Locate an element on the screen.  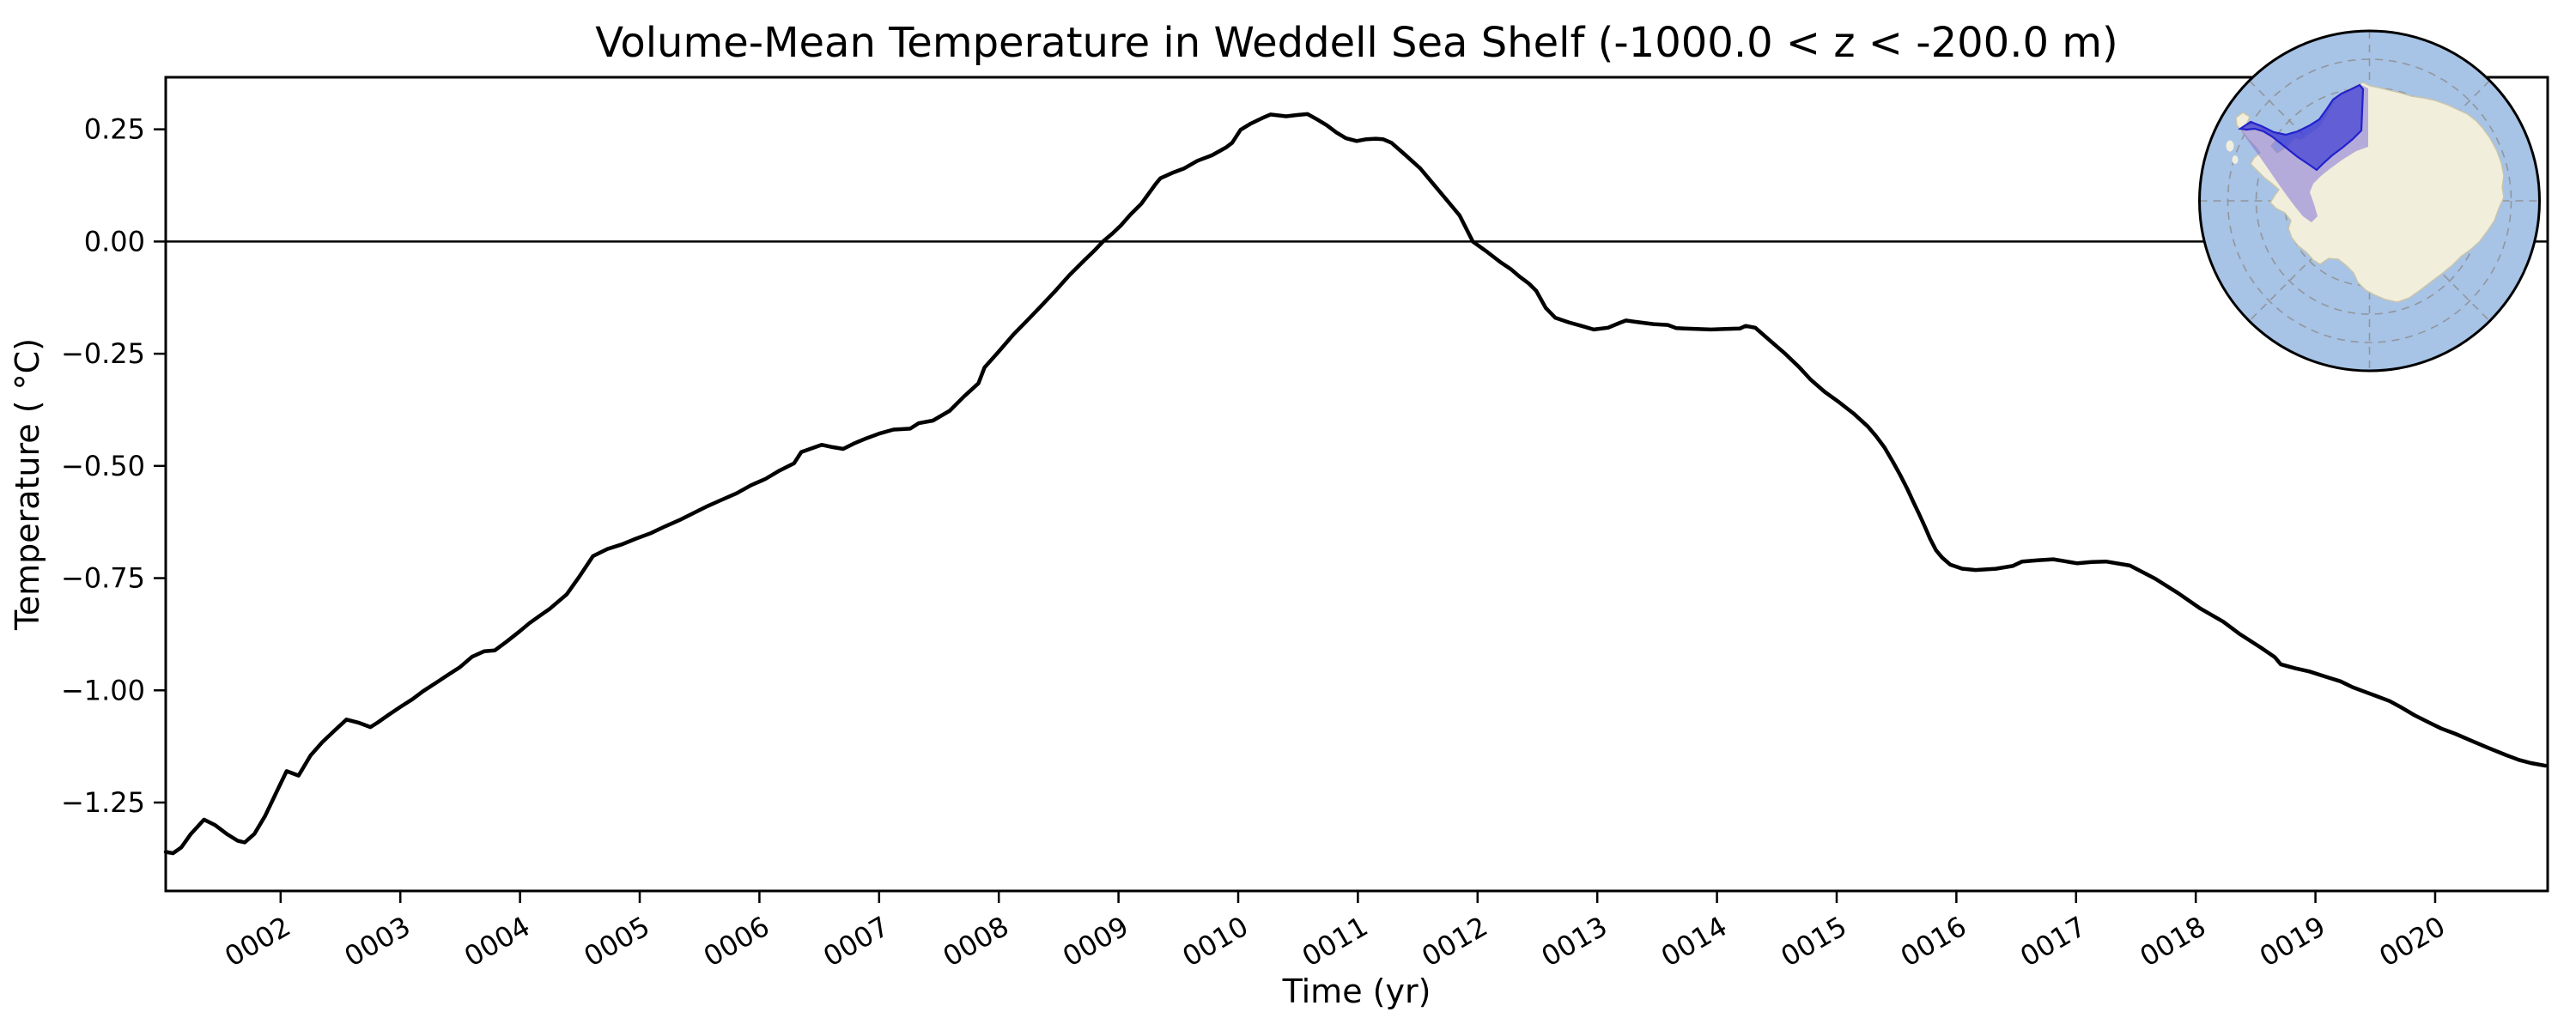
map-border is located at coordinates (2369, 201).